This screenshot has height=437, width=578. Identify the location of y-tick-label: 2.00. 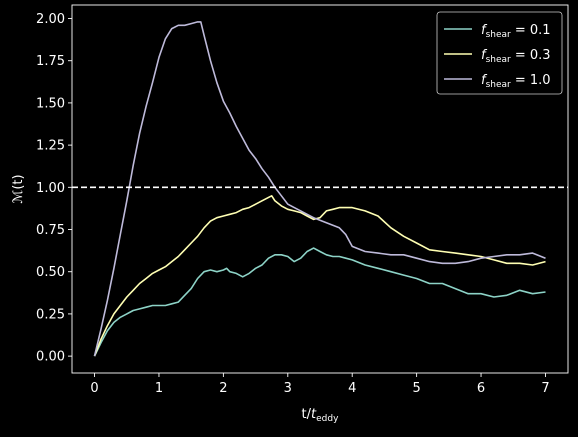
(50, 19).